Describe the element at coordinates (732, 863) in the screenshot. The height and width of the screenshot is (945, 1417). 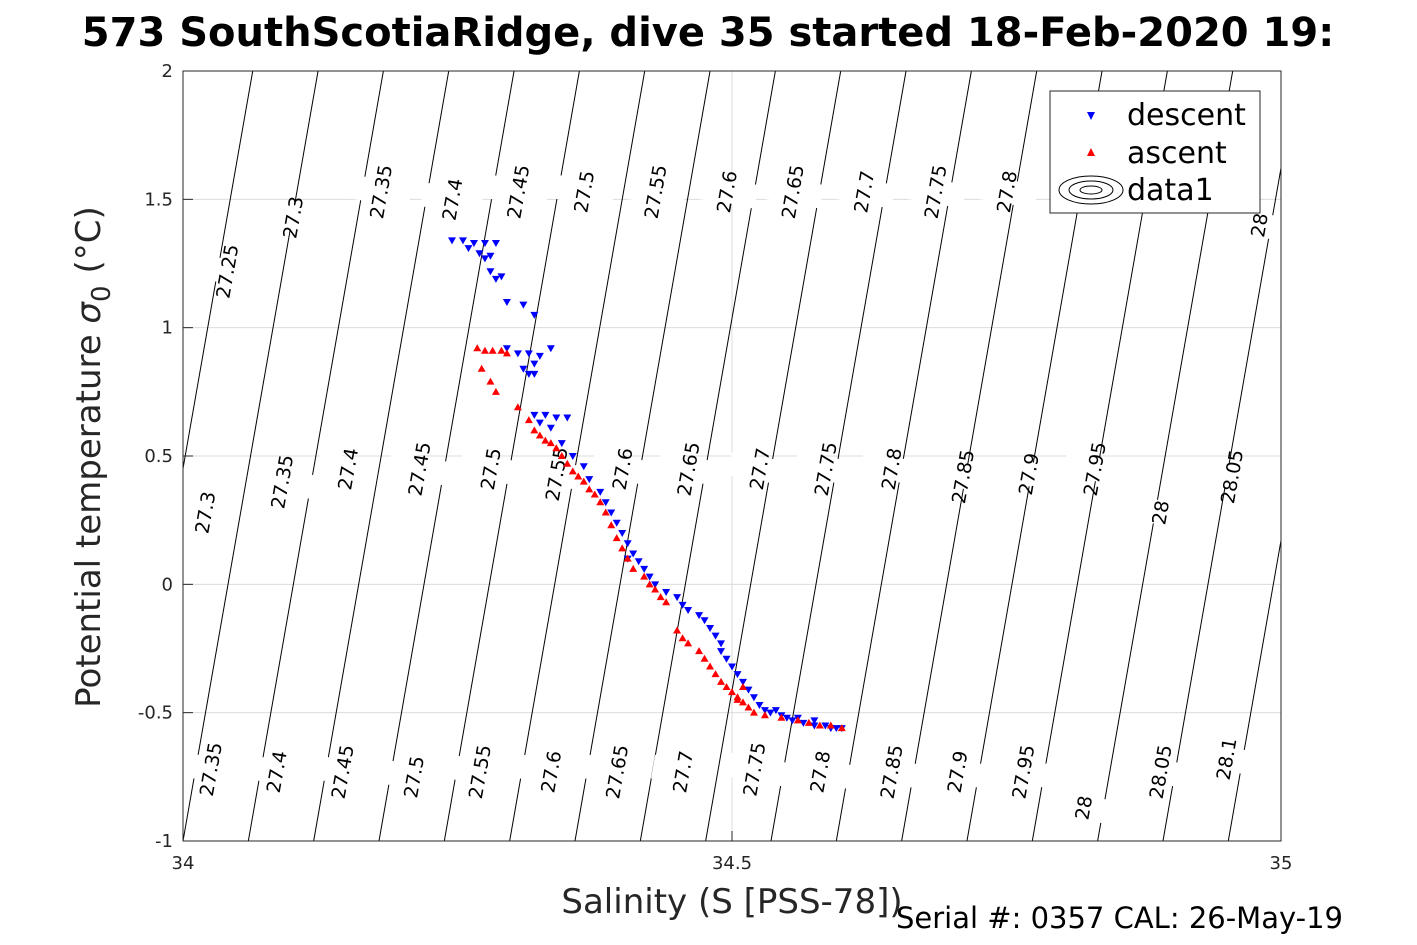
I see `x-tick-label: 34.5` at that location.